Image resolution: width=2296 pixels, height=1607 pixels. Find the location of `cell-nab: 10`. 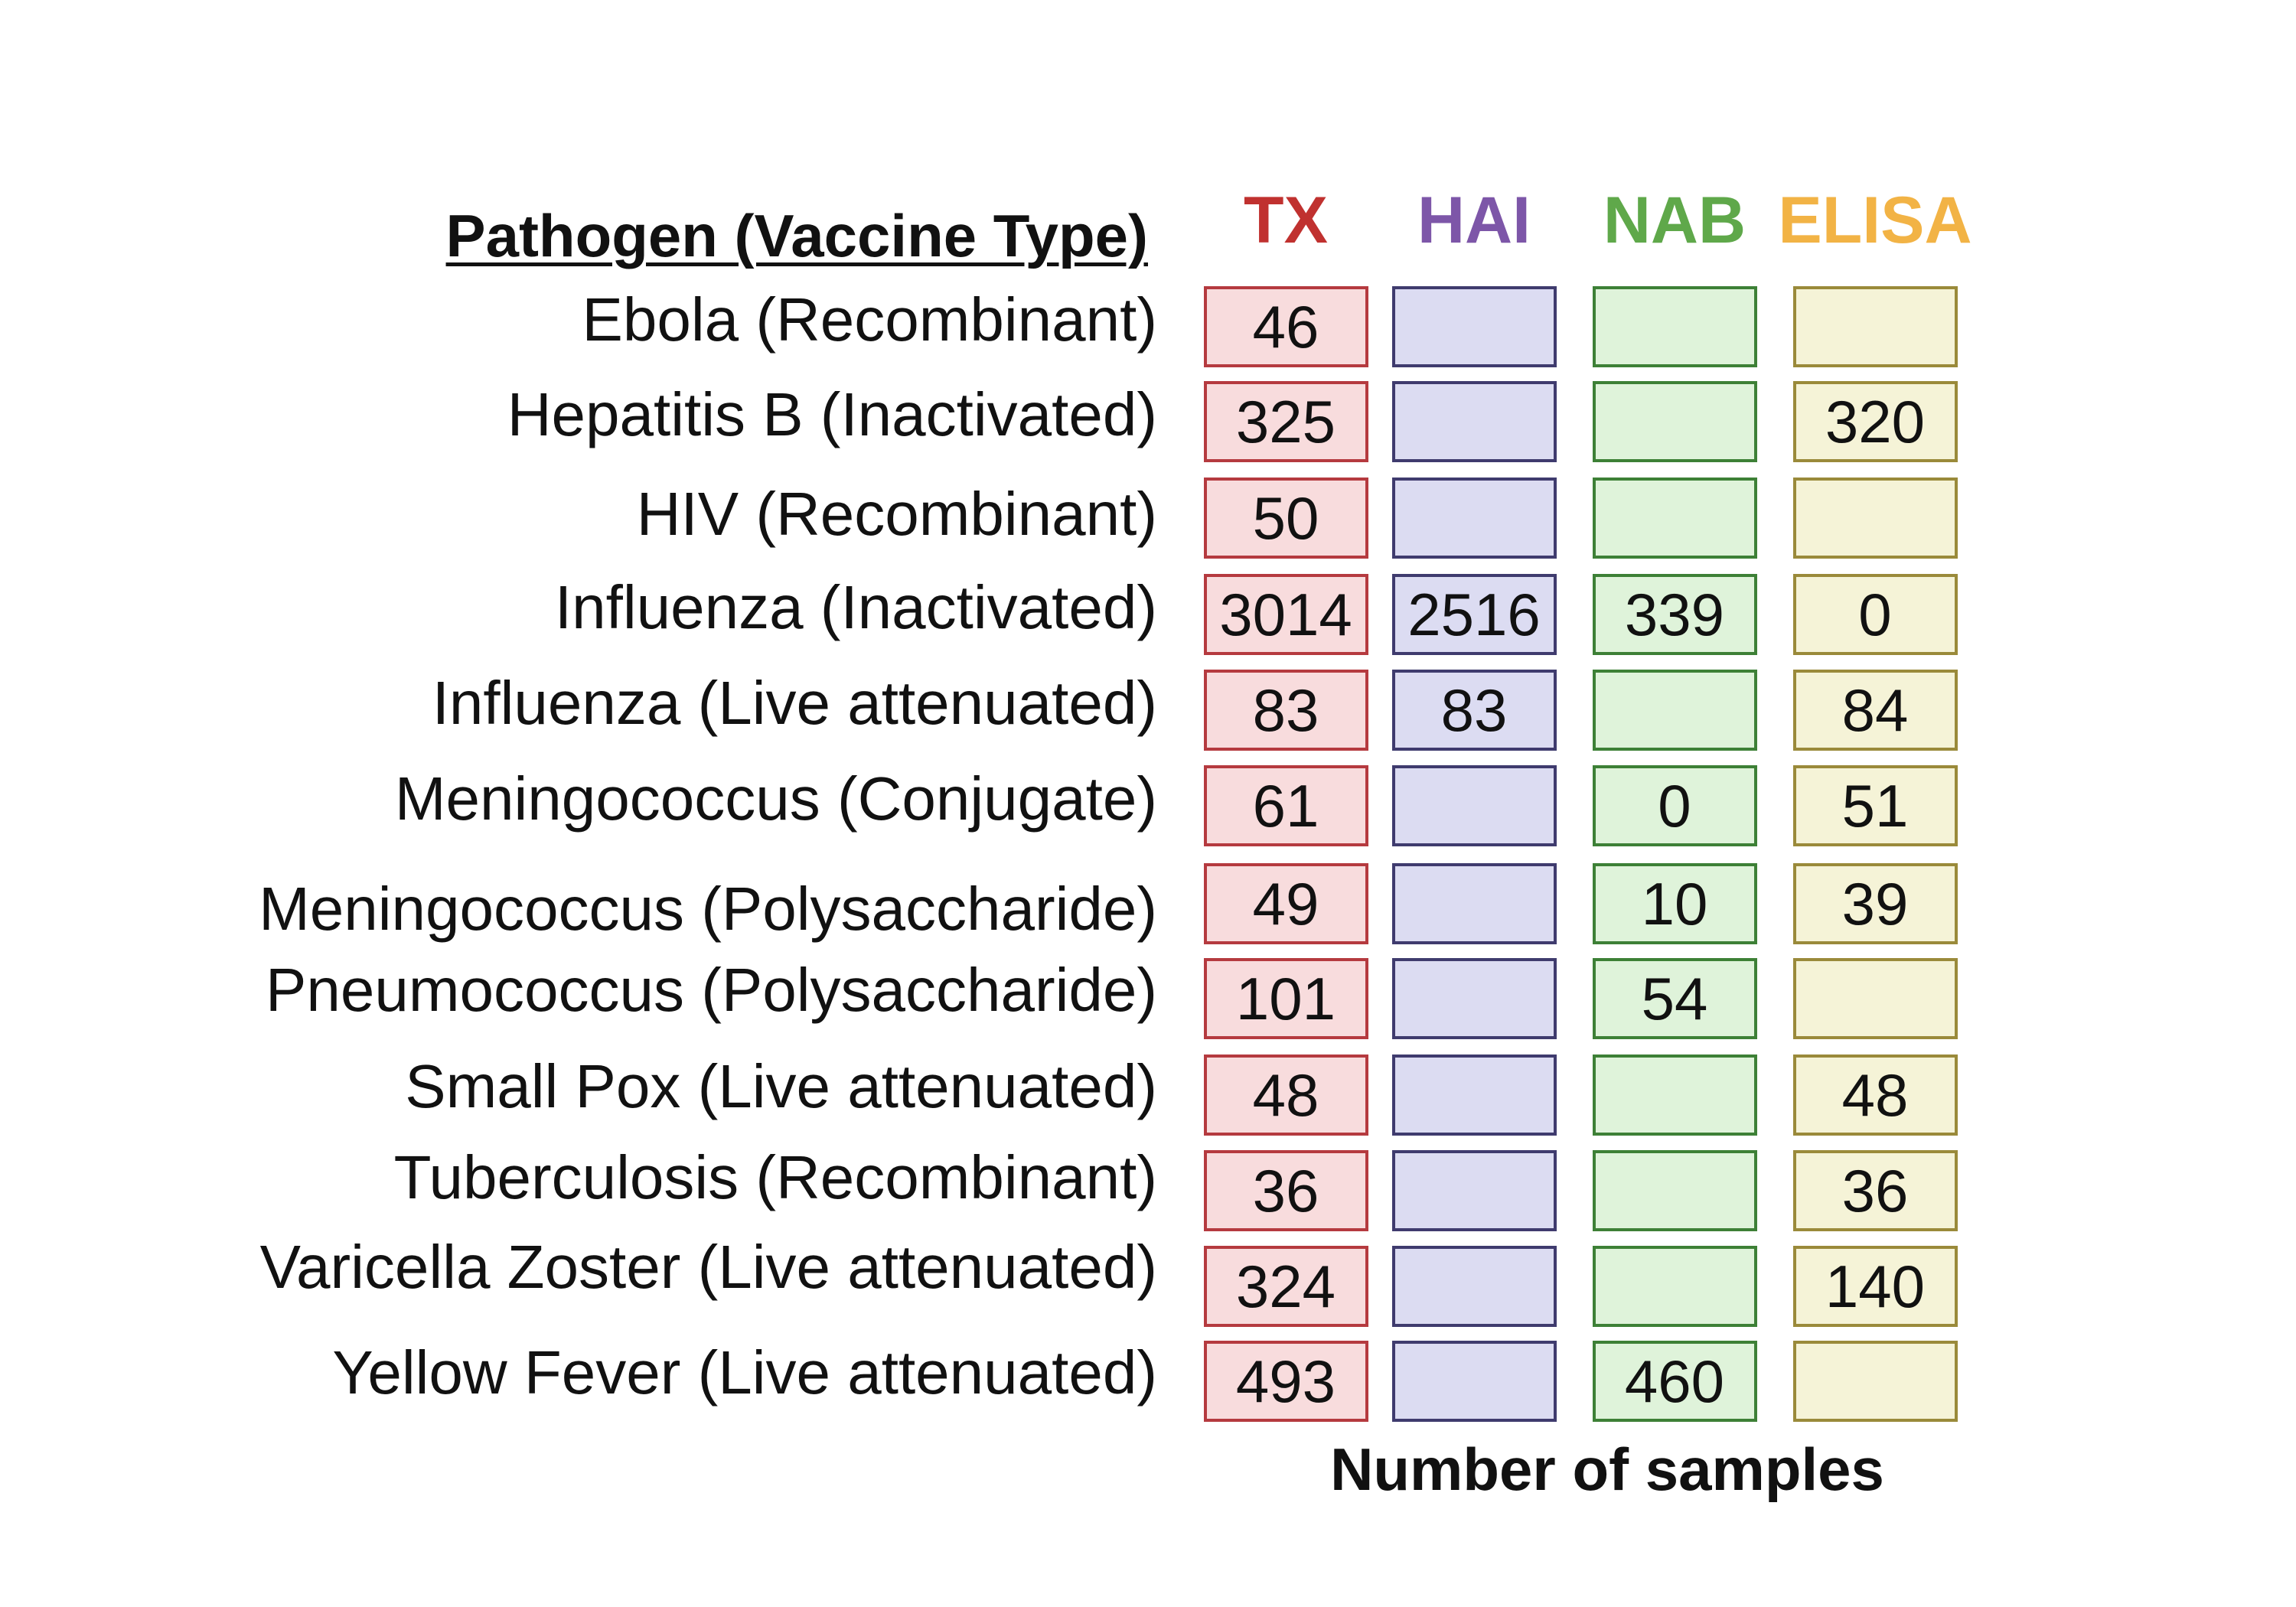

cell-nab: 10 is located at coordinates (1674, 903).